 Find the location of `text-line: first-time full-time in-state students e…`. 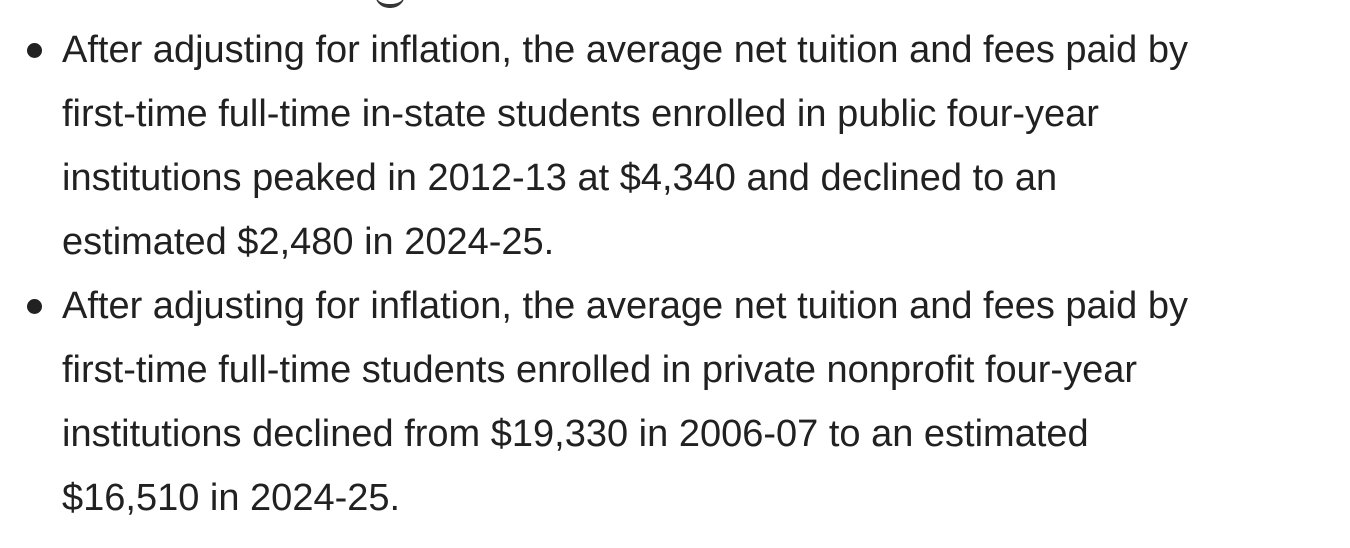

text-line: first-time full-time in-state students e… is located at coordinates (580, 114).